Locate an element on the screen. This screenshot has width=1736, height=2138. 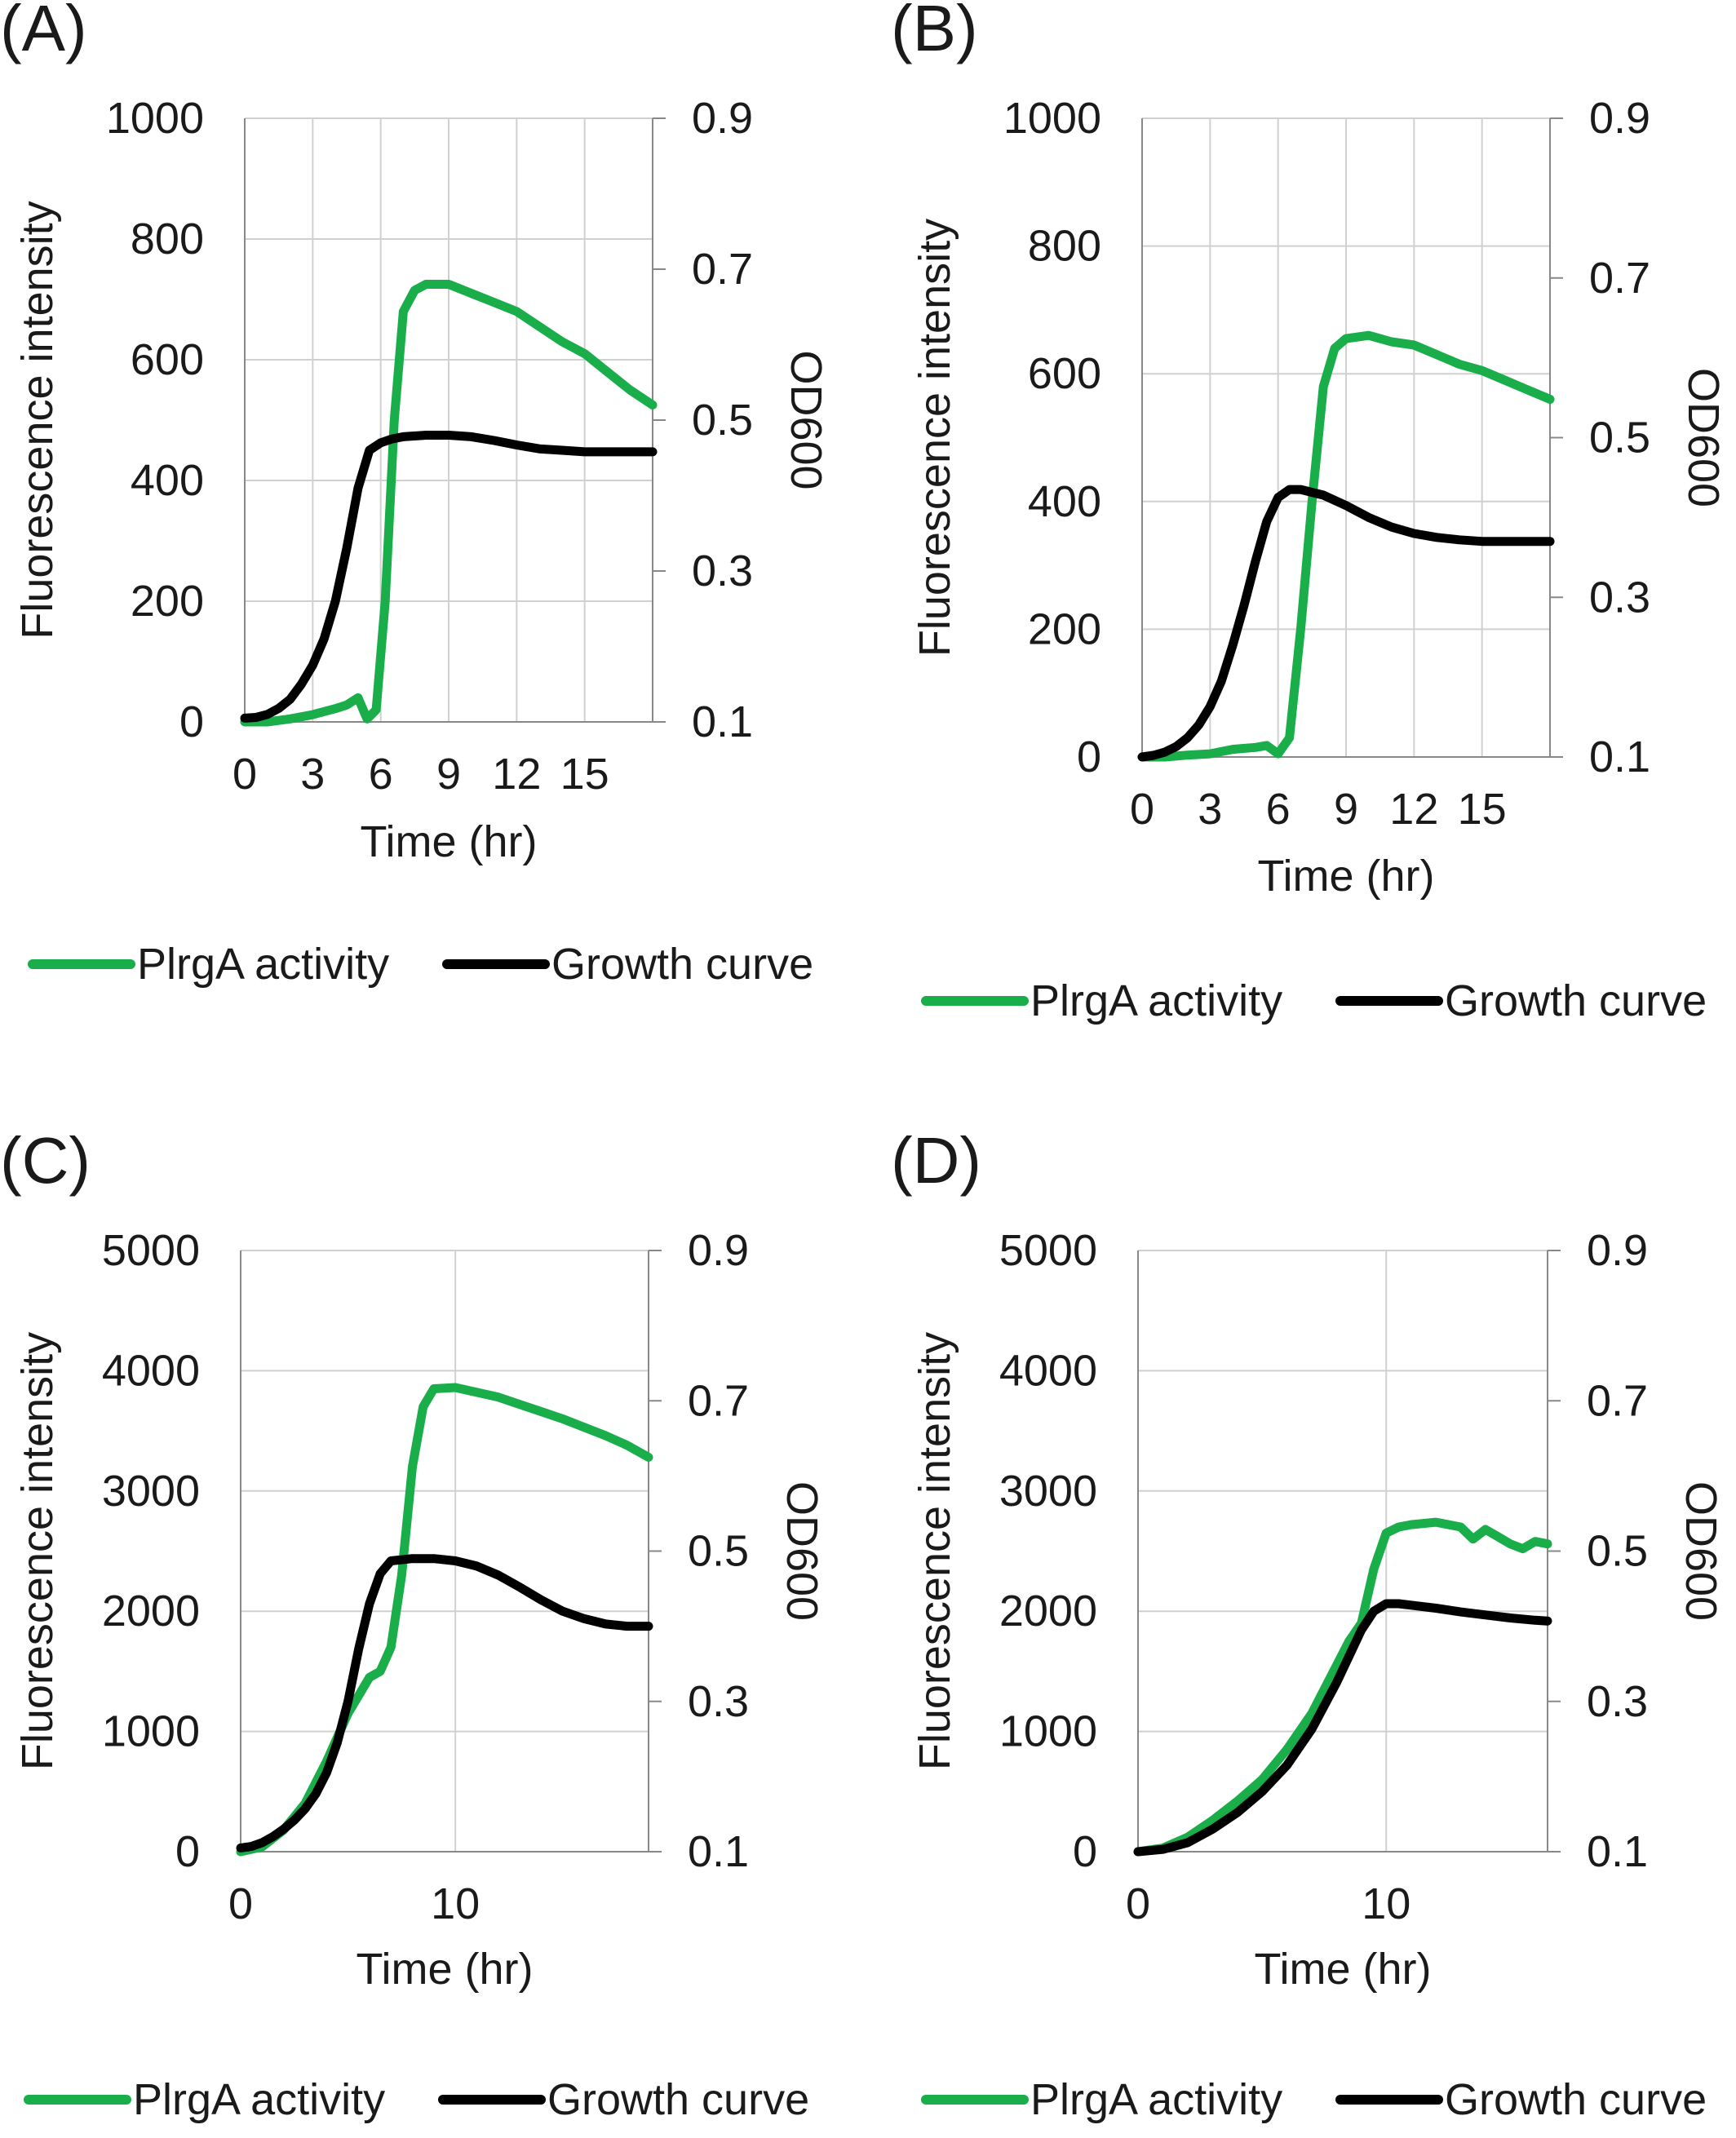
panel-label: (A) is located at coordinates (43, 32).